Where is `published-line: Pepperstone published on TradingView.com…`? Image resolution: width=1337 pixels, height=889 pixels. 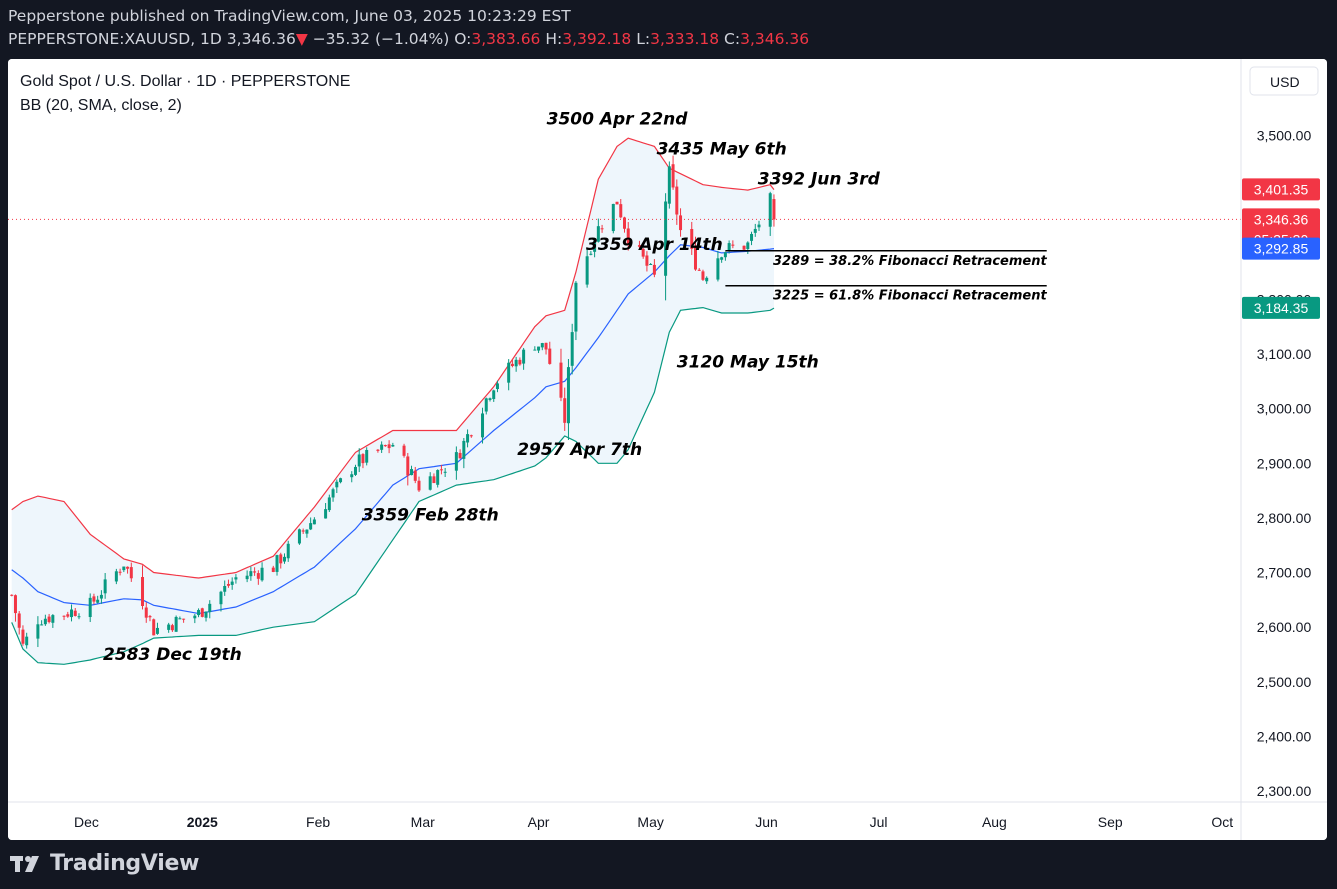 published-line: Pepperstone published on TradingView.com… is located at coordinates (289, 16).